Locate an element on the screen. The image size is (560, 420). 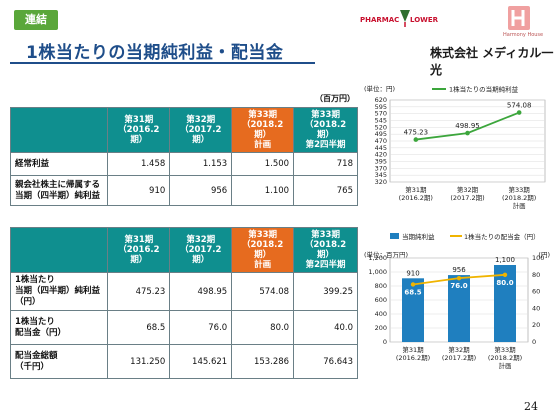
legend-label: 1株当たりの配当金（円） is located at coordinates (502, 236).